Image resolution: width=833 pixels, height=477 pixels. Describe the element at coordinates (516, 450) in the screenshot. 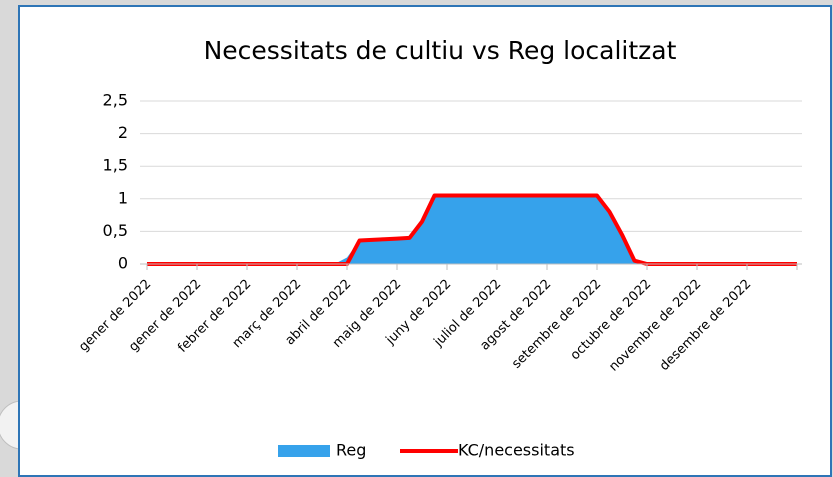

I see `legend-label: KC/necessitats` at that location.